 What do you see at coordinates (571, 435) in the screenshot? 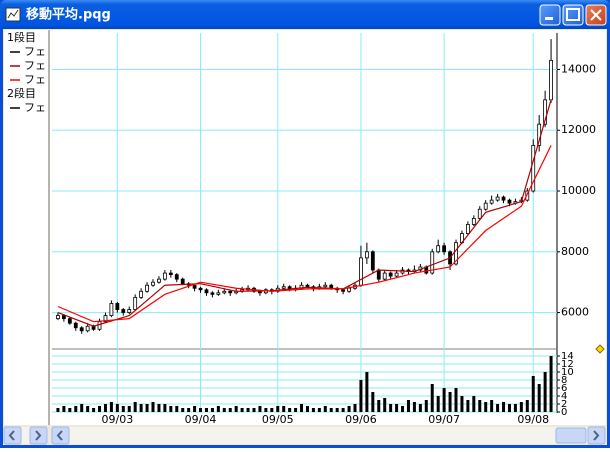
I see `scroll-thumb` at bounding box center [571, 435].